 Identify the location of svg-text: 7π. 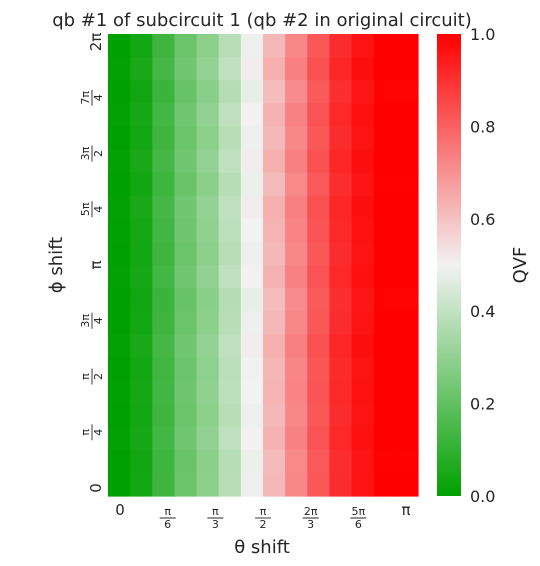
(85, 98).